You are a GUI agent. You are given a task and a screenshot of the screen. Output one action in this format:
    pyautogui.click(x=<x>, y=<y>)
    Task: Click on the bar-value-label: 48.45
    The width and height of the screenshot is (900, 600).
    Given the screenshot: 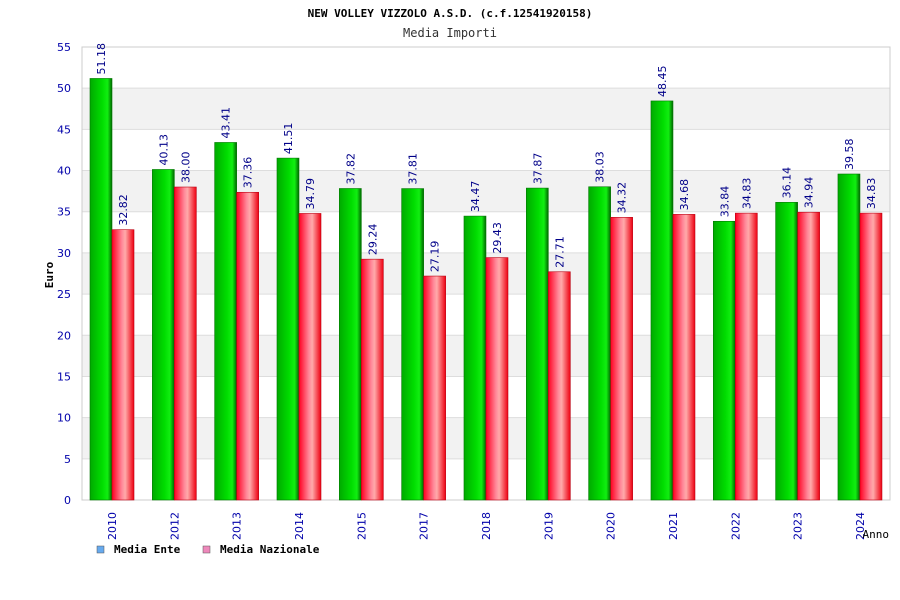 What is the action you would take?
    pyautogui.click(x=662, y=81)
    